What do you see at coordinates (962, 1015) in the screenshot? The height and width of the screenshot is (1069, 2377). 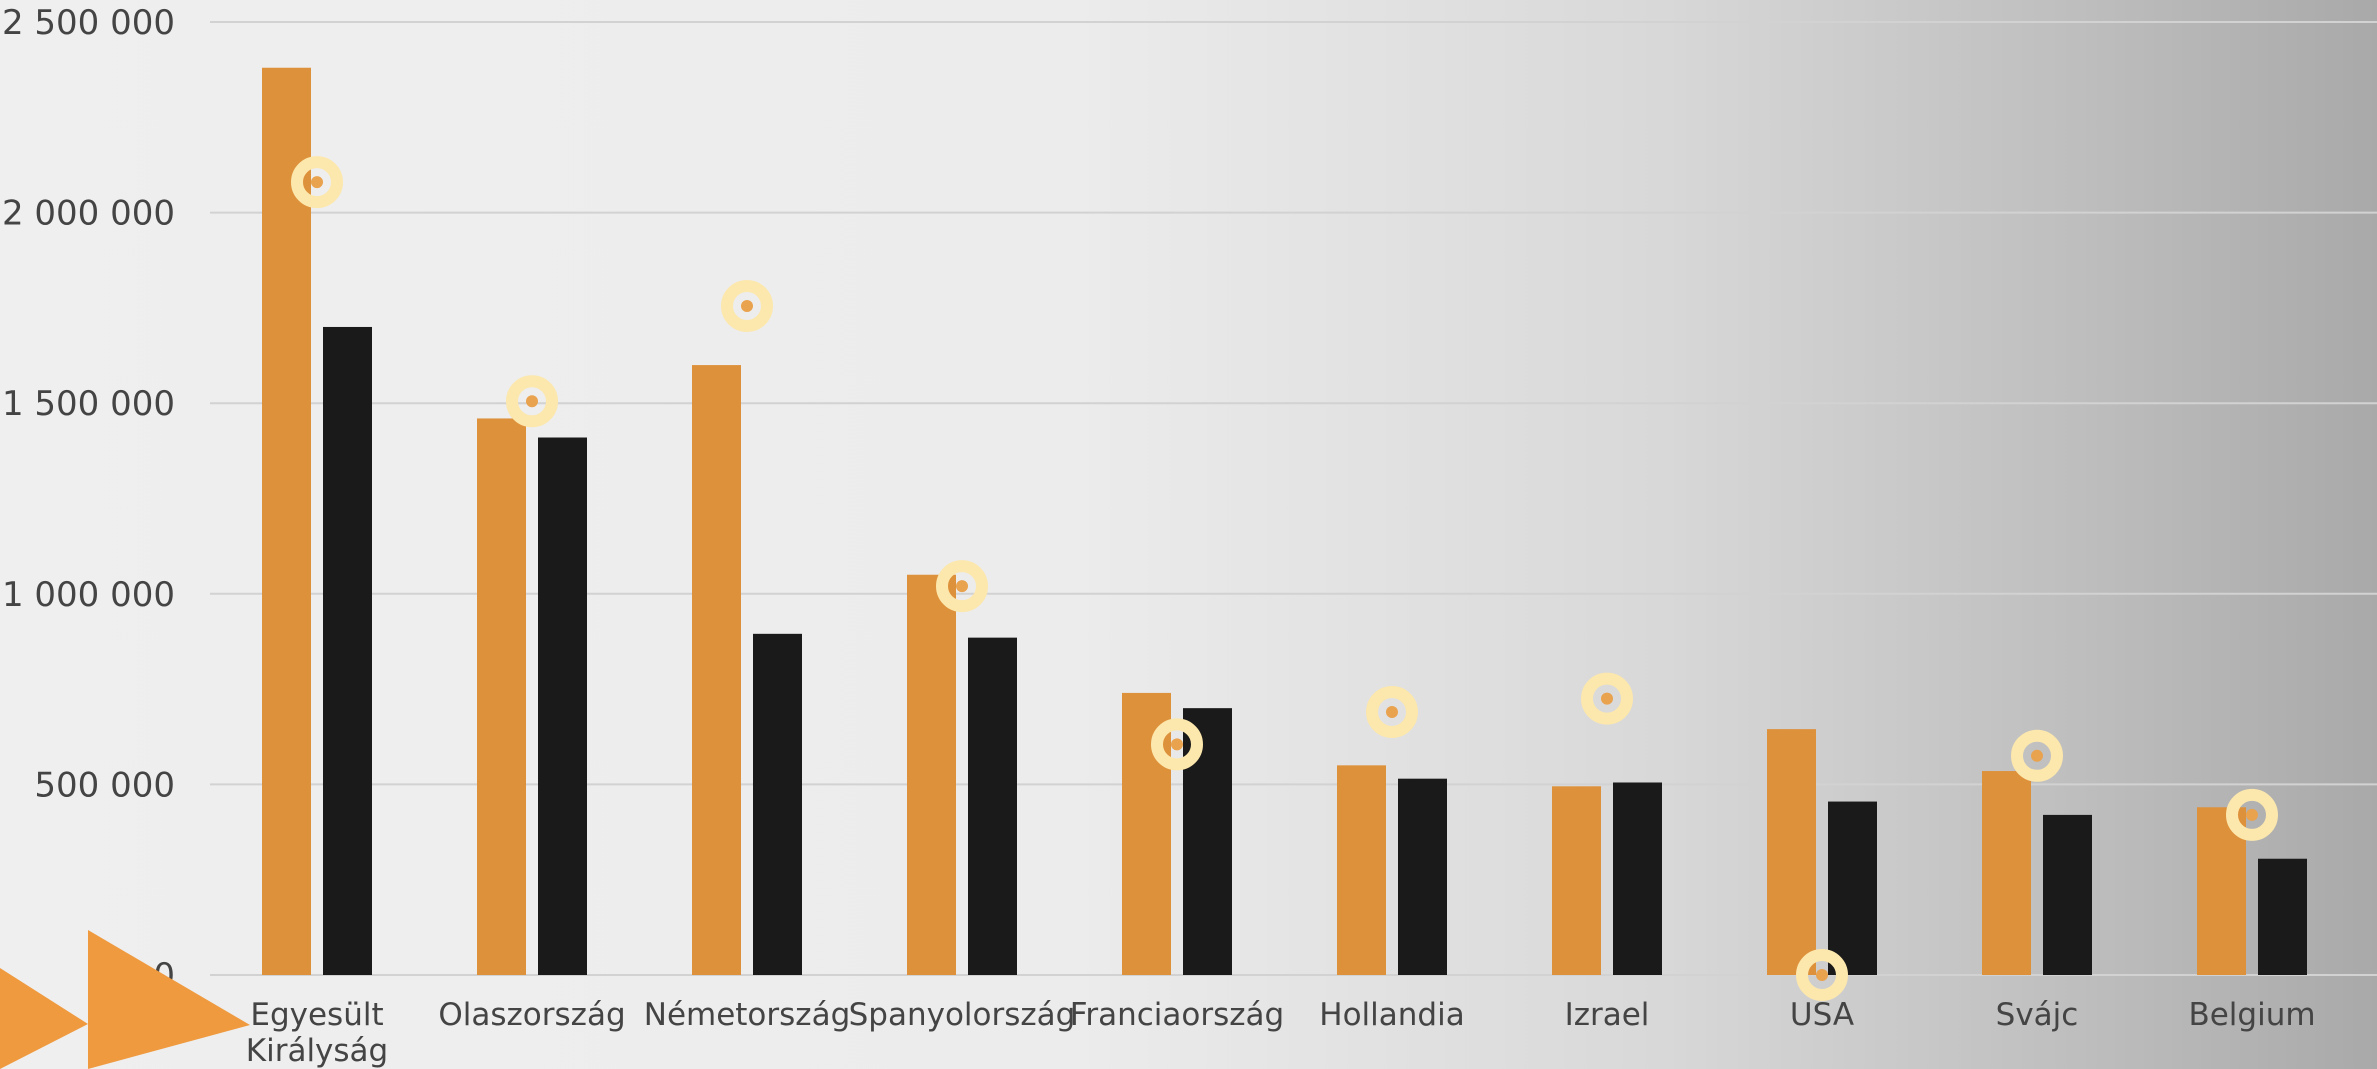 I see `category-label: Spanyolország` at bounding box center [962, 1015].